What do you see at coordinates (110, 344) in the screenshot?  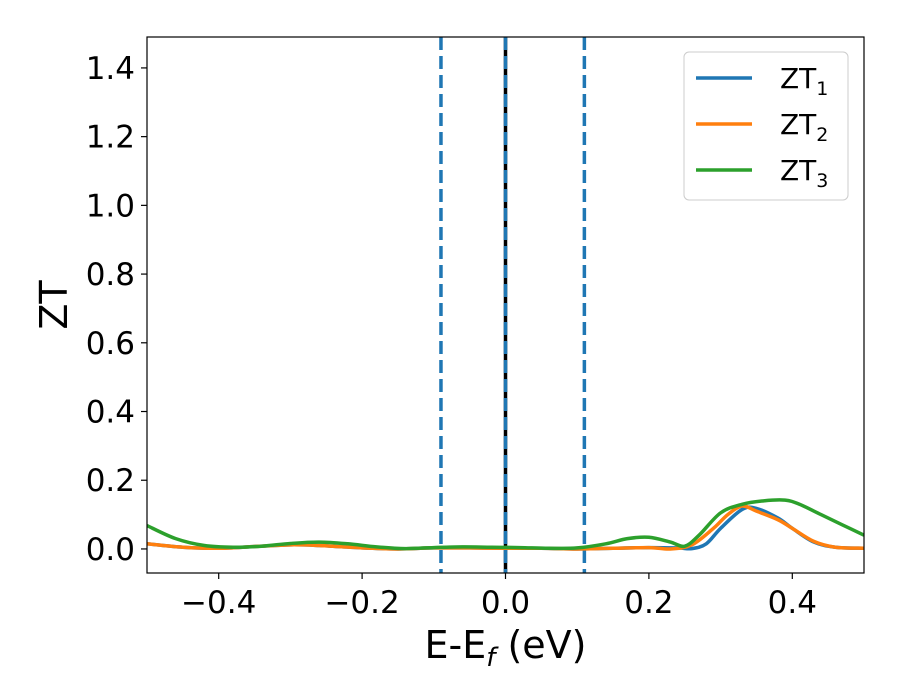 I see `y-tick-label: 0.6` at bounding box center [110, 344].